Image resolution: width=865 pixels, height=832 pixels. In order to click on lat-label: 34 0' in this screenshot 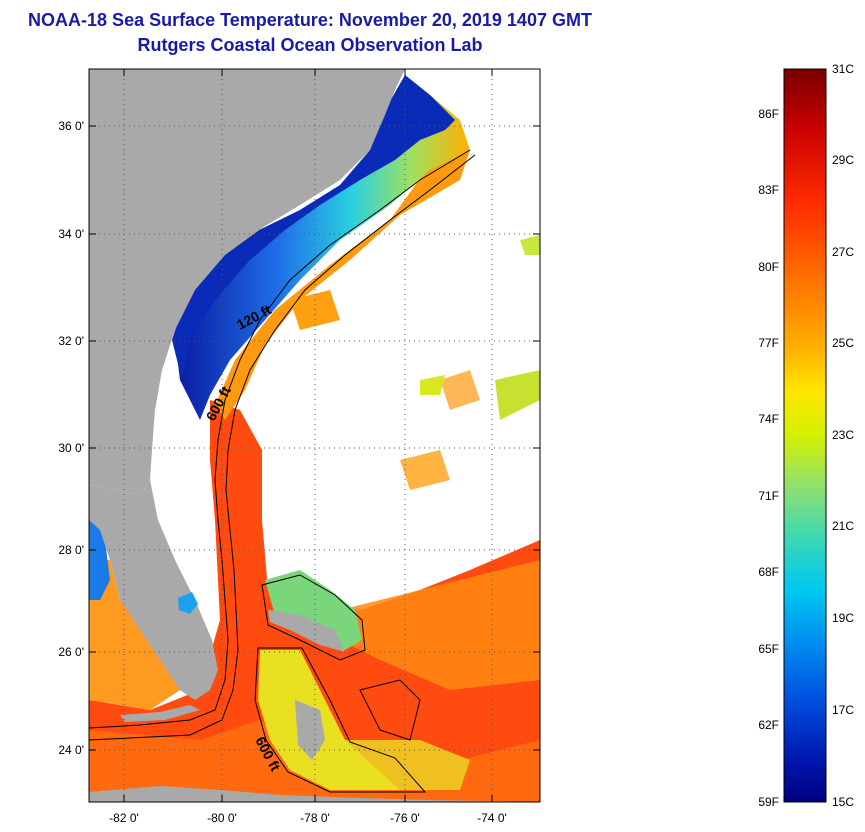, I will do `click(71, 234)`.